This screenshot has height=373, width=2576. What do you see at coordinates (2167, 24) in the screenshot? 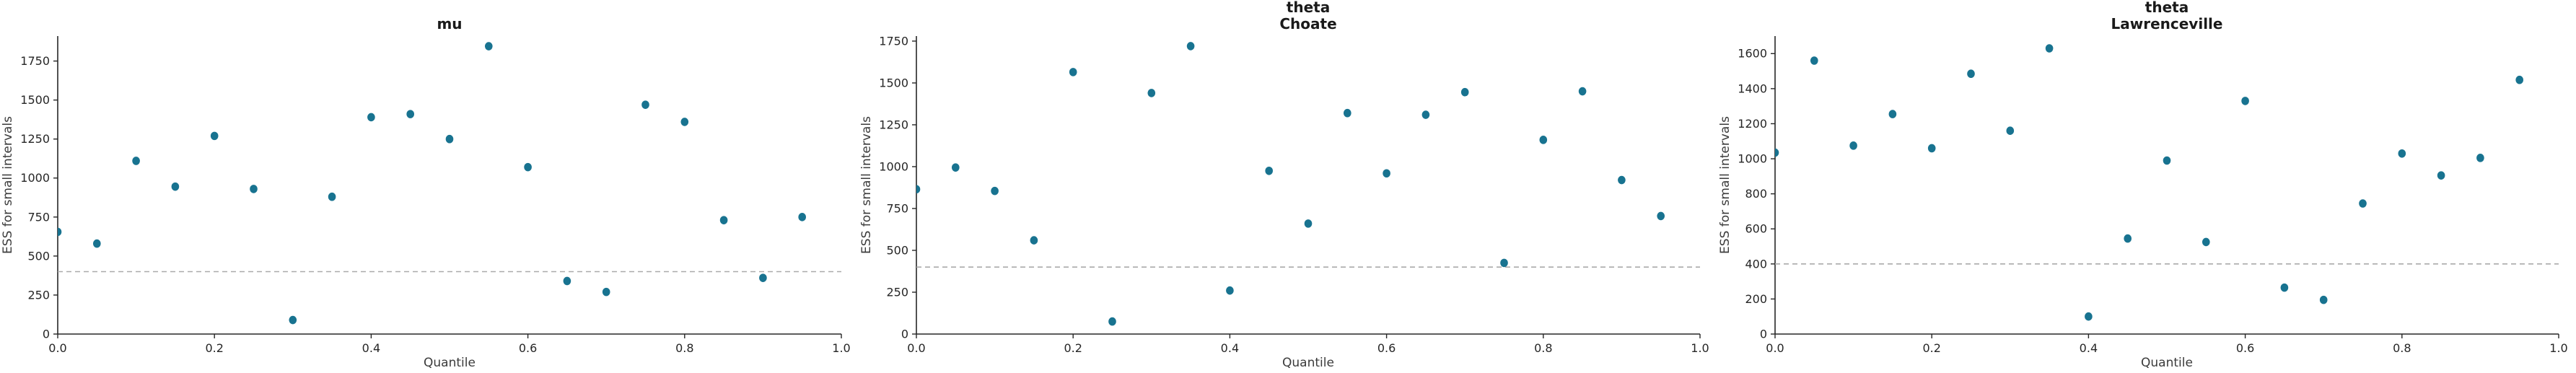
I see `chart-title-line: Lawrenceville` at bounding box center [2167, 24].